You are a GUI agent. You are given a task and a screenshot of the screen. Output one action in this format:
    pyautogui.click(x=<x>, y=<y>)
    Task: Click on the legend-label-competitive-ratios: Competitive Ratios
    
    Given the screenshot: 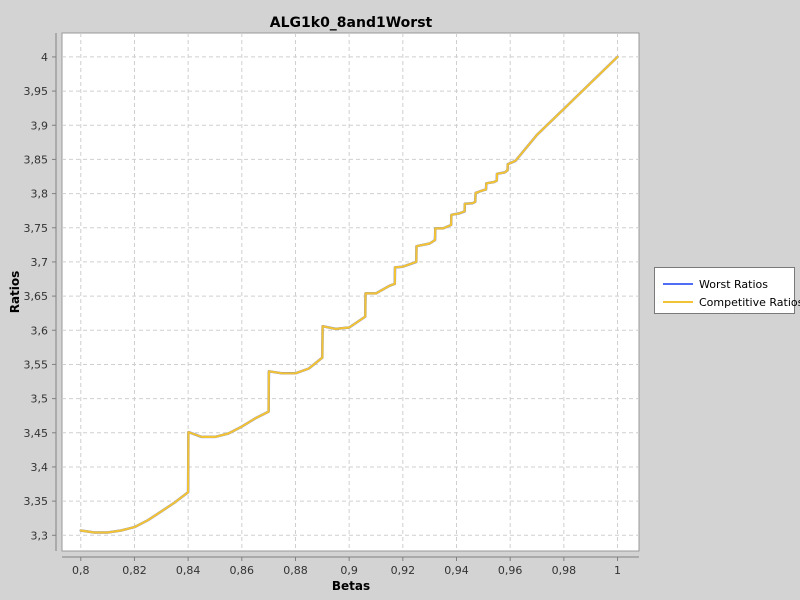 What is the action you would take?
    pyautogui.click(x=749, y=302)
    